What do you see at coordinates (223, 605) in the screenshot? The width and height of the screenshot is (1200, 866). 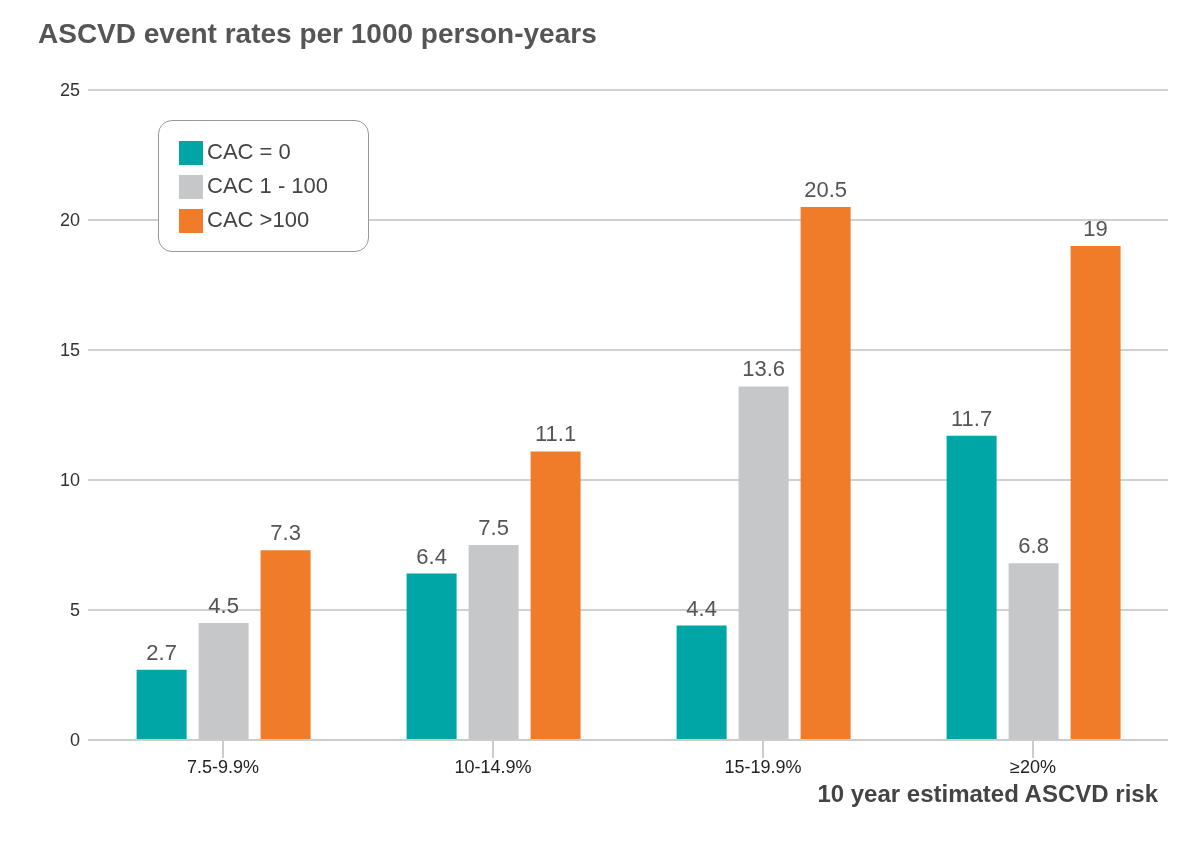 I see `data-label: 4.5` at bounding box center [223, 605].